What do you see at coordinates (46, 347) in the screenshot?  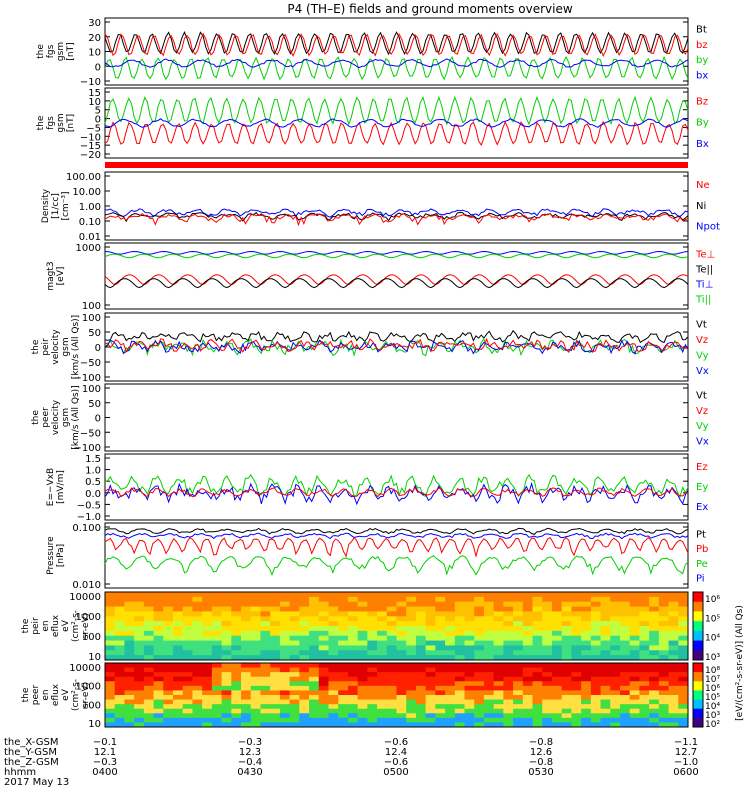 I see `y-label-line: peir` at bounding box center [46, 347].